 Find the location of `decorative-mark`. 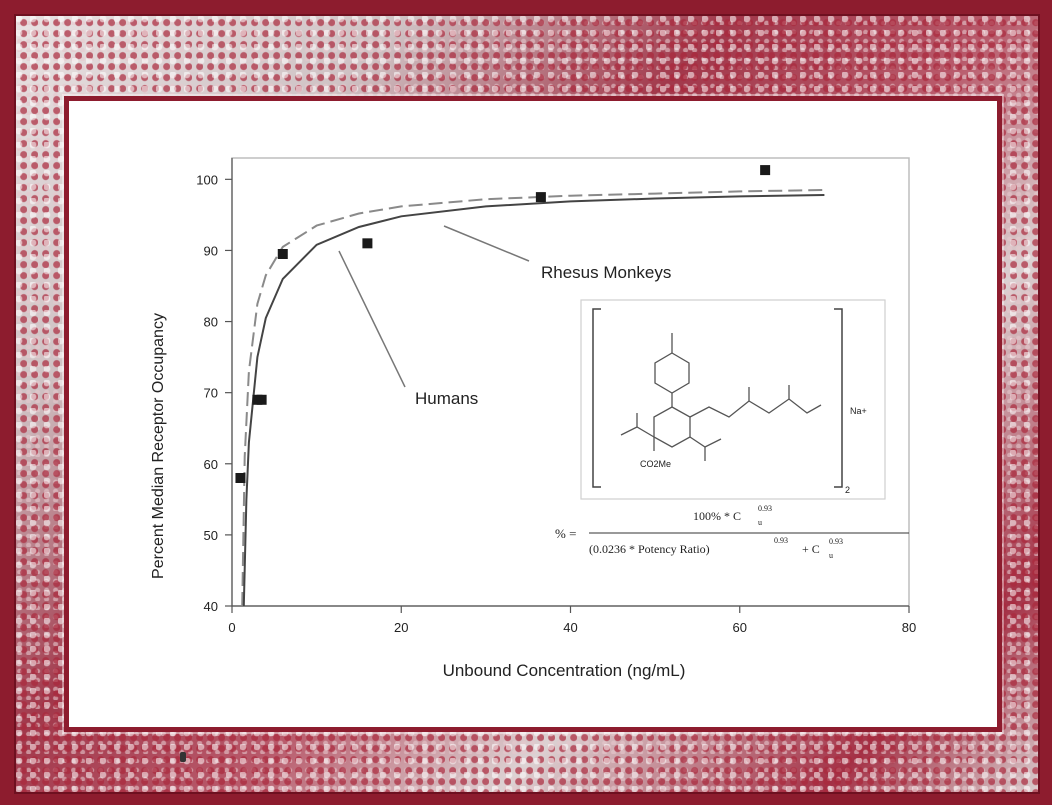

decorative-mark is located at coordinates (183, 757).